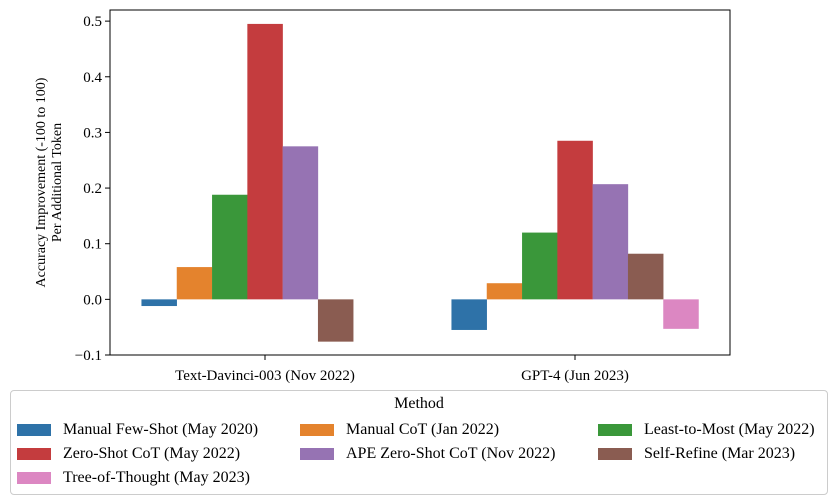 The width and height of the screenshot is (839, 503). Describe the element at coordinates (729, 429) in the screenshot. I see `legend-label: Least-to-Most (May 2022)` at that location.